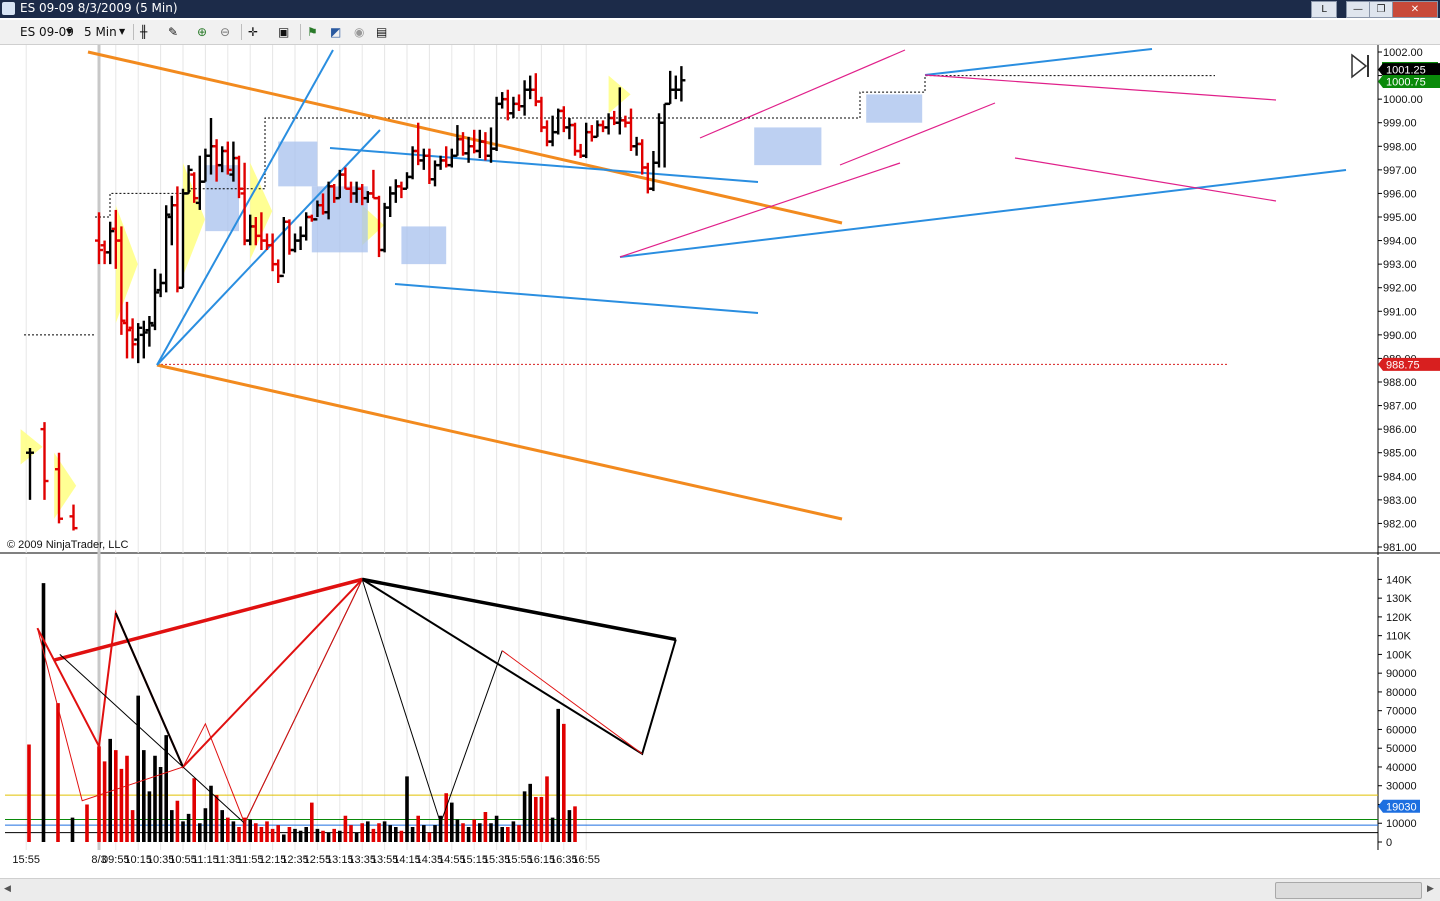  I want to click on price-tick-label: 993.00, so click(1400, 265).